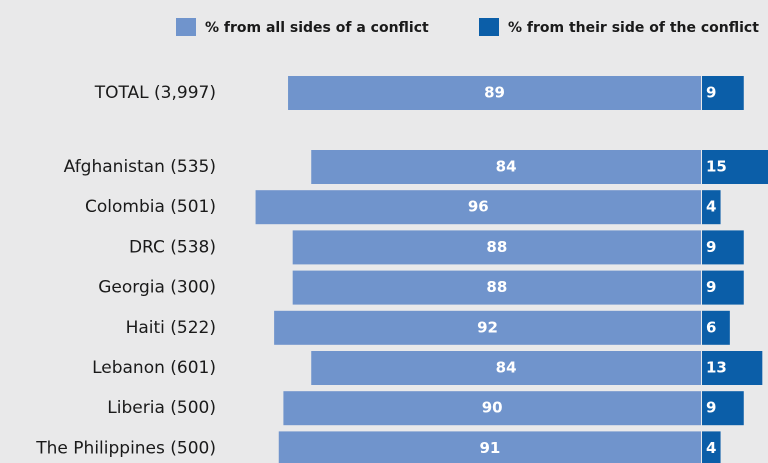  Describe the element at coordinates (171, 328) in the screenshot. I see `category-label: Haiti (522)` at that location.